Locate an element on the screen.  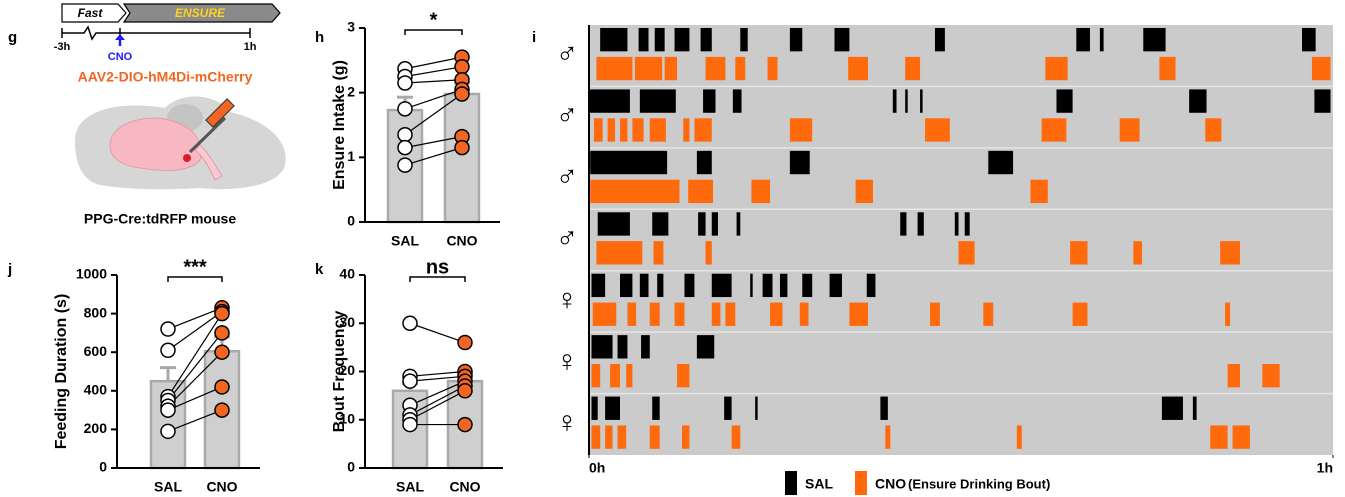
syringe is located at coordinates (220, 113).